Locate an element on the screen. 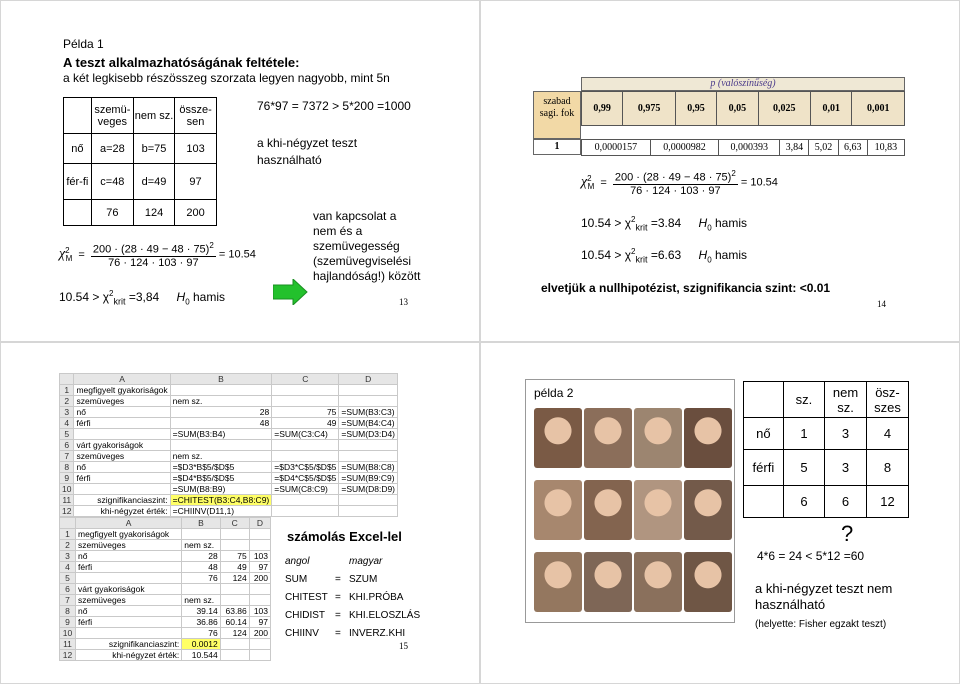  sheet-cell: 10.544 is located at coordinates (201, 655).